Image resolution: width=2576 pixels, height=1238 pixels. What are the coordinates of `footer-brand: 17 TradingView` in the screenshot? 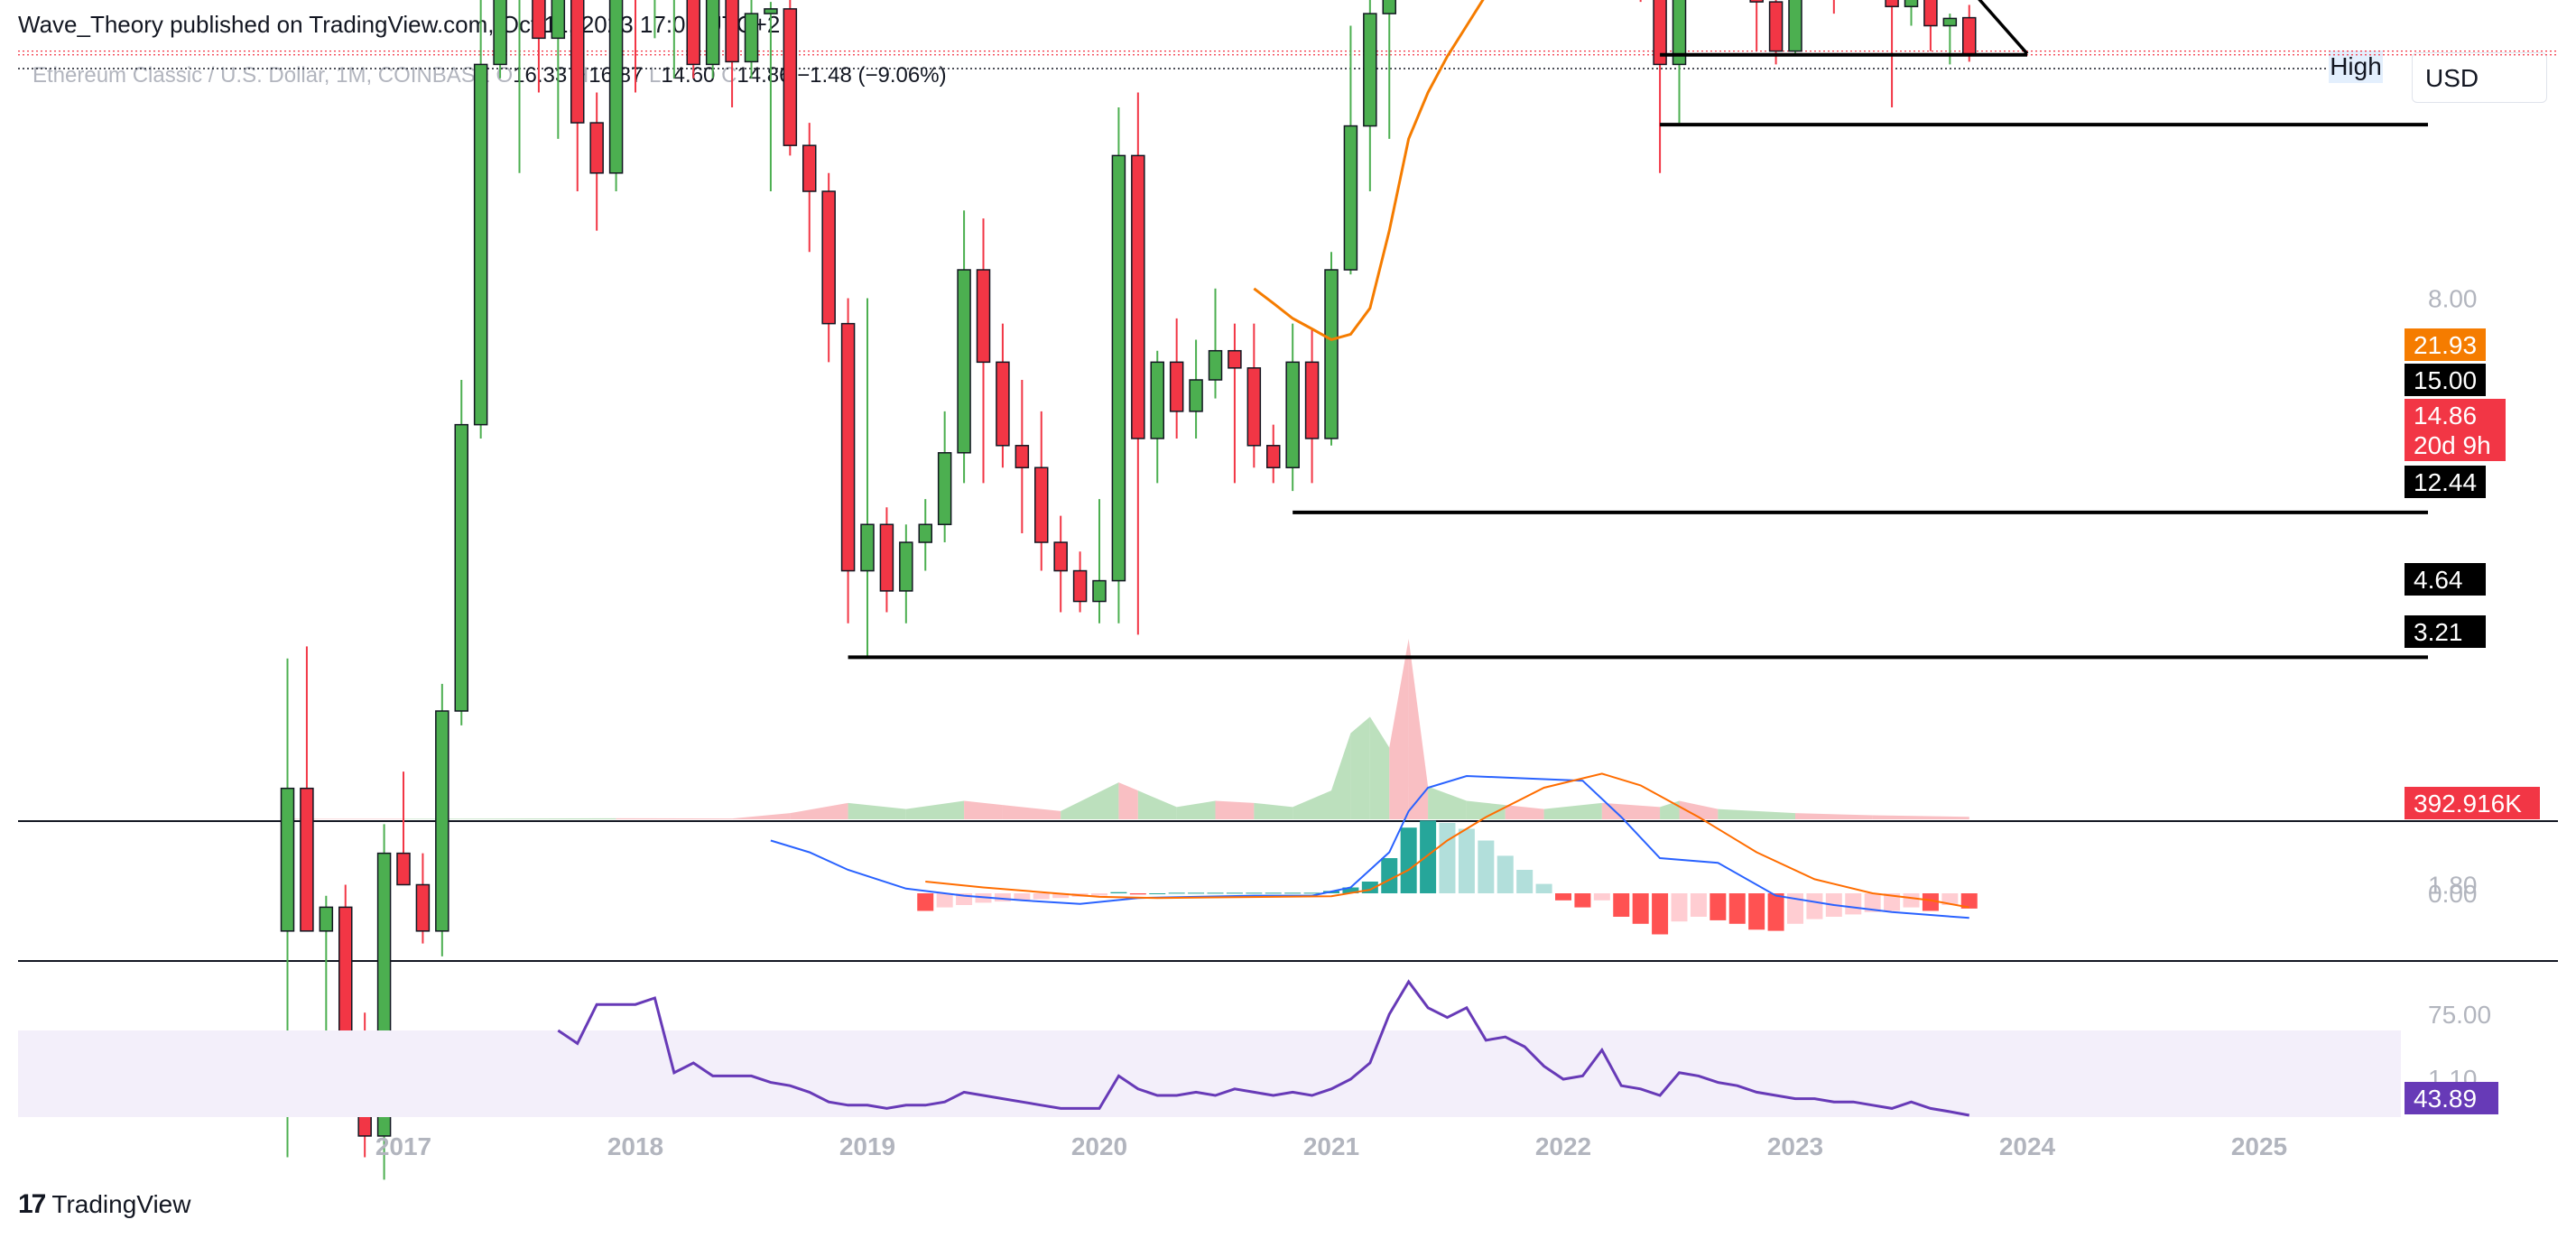 It's located at (104, 1205).